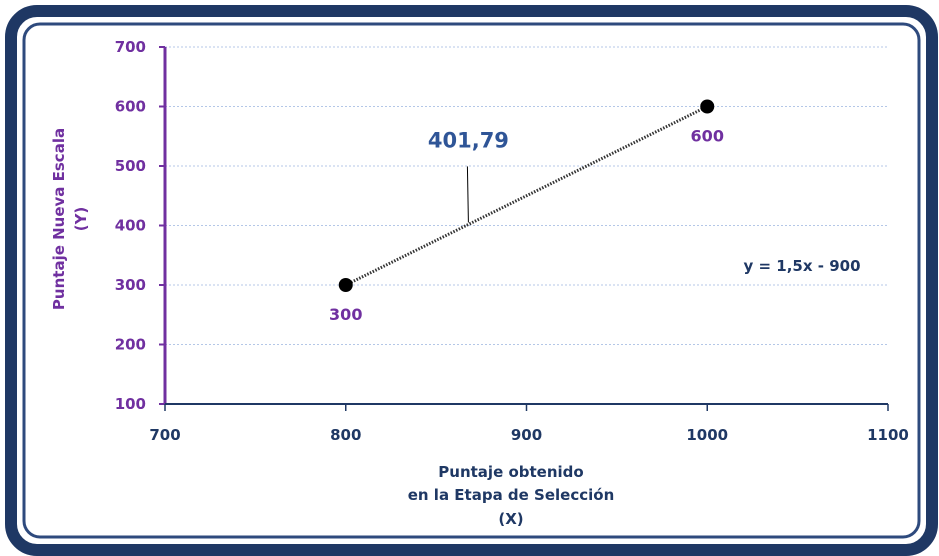 Image resolution: width=939 pixels, height=556 pixels. I want to click on y-axis-title-line-1: Puntaje Nueva Escala, so click(59, 219).